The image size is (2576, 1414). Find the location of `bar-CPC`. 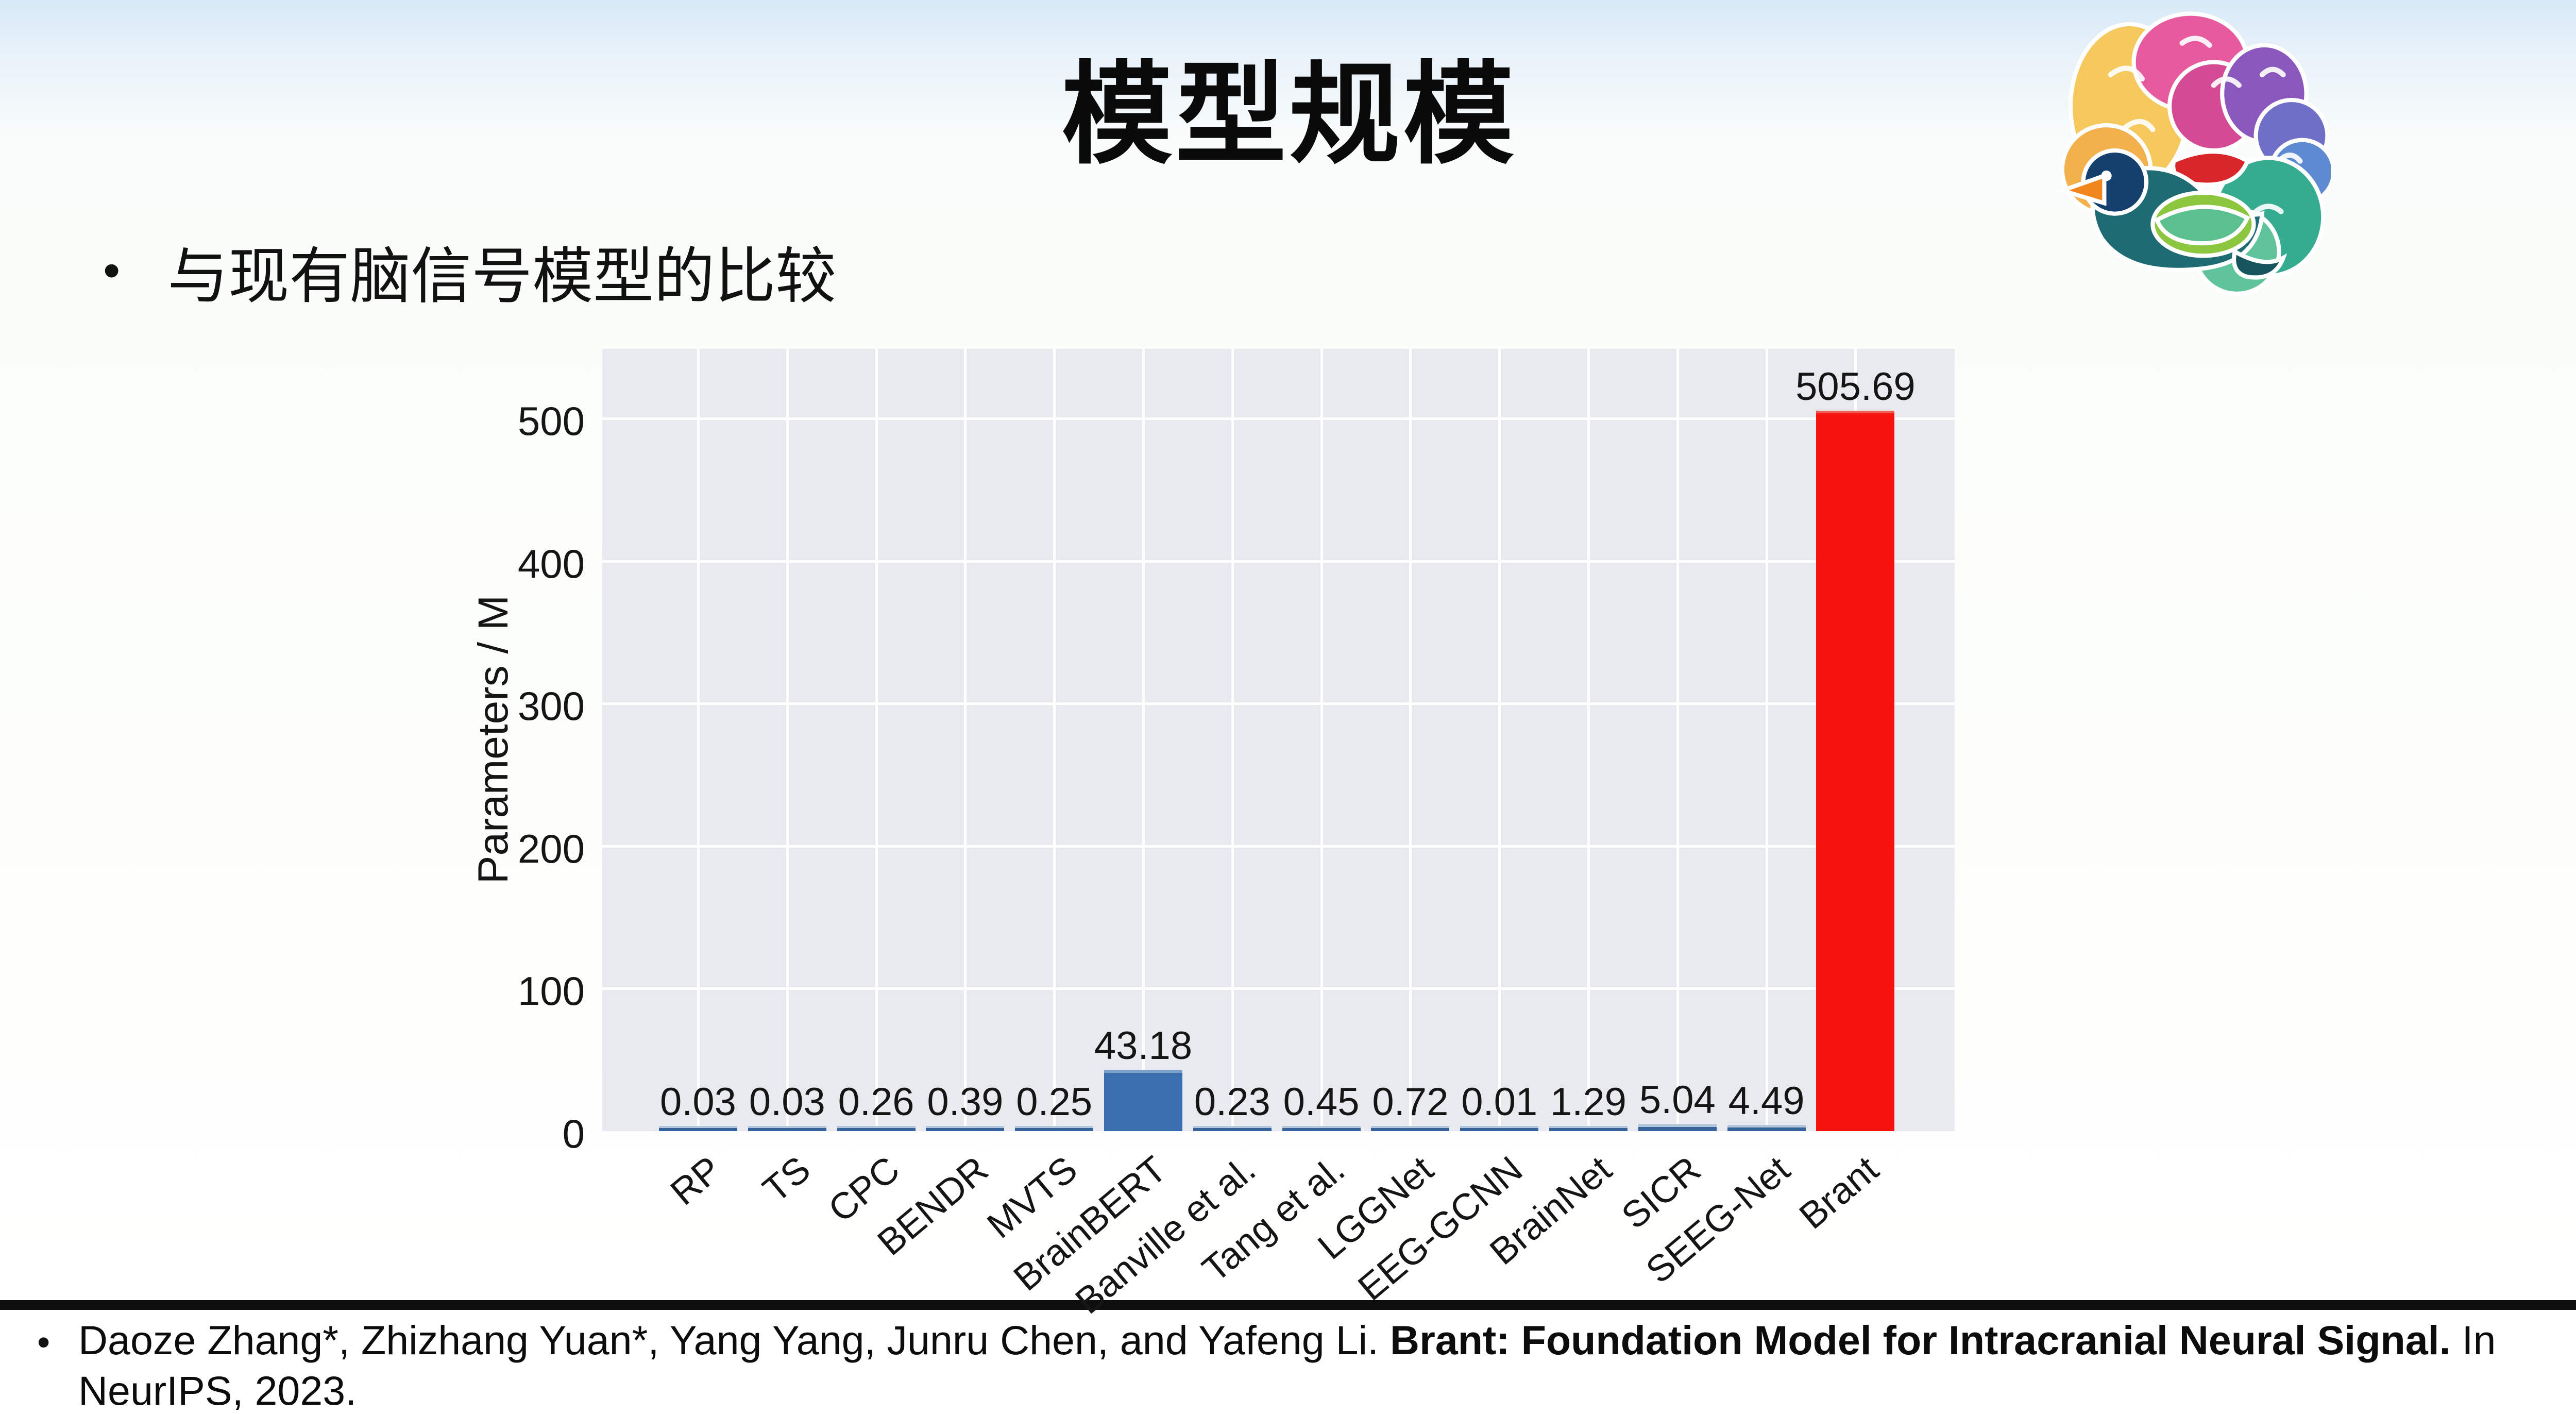

bar-CPC is located at coordinates (876, 1128).